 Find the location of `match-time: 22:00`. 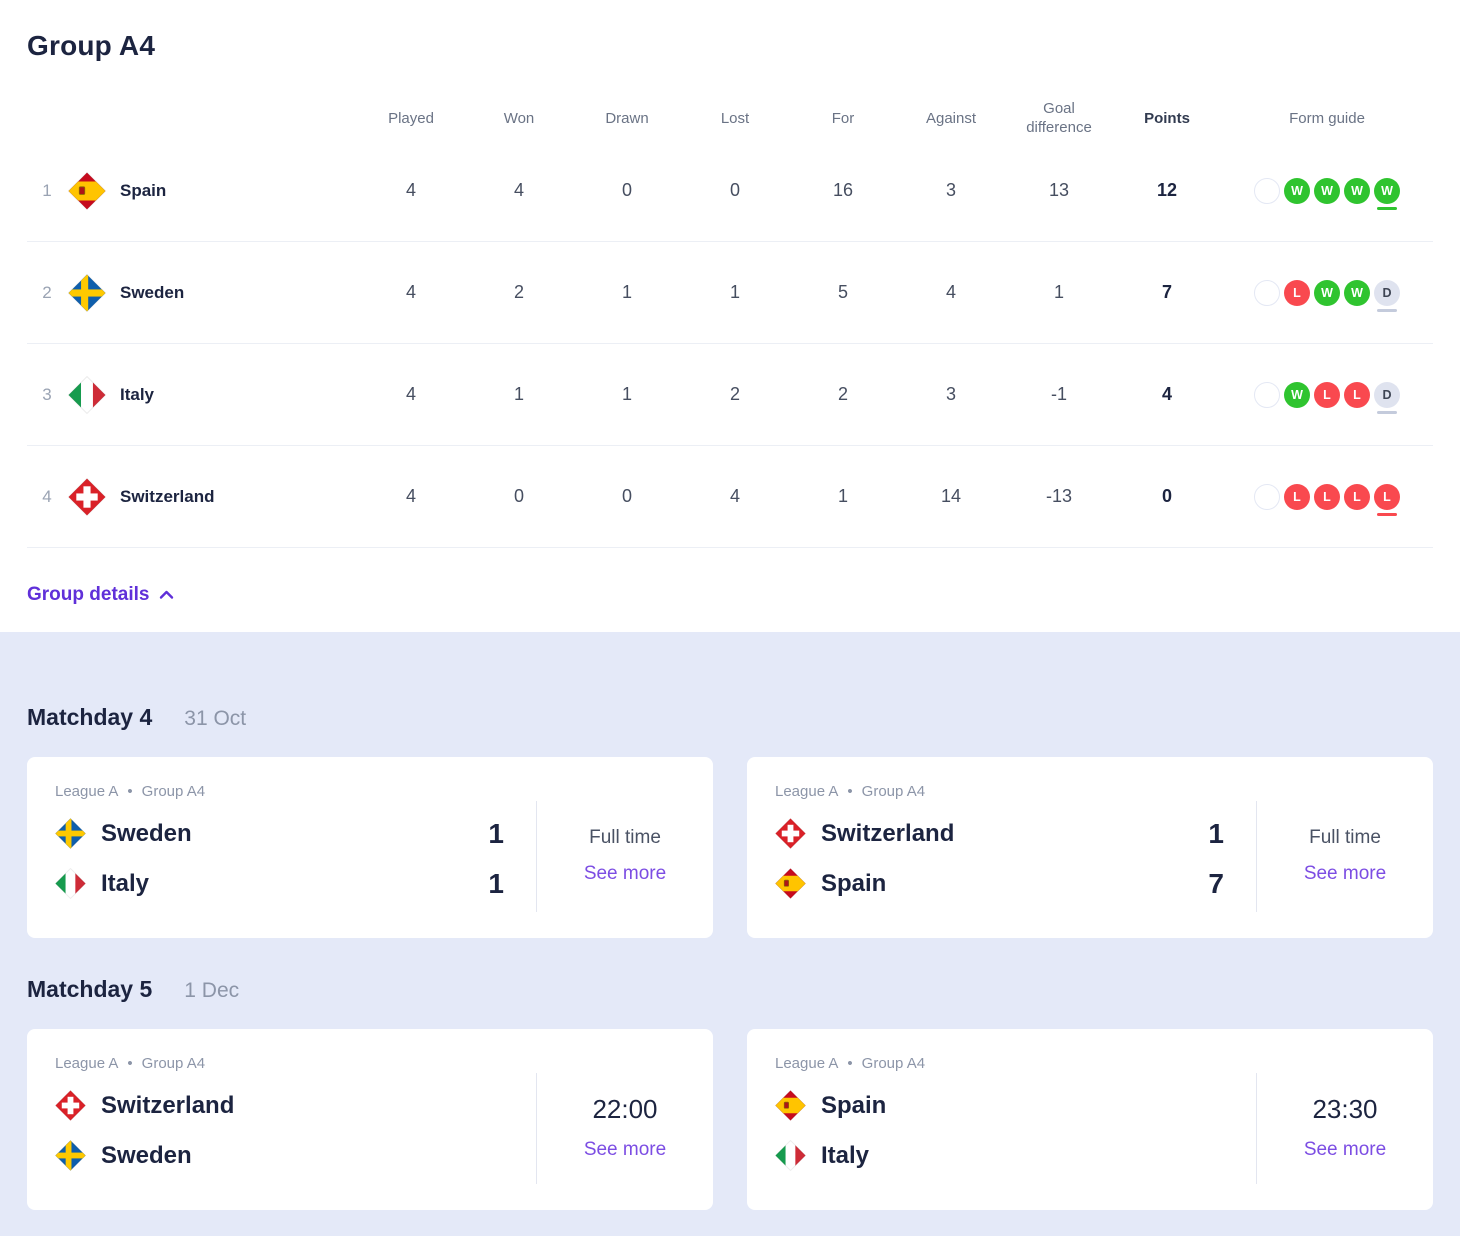

match-time: 22:00 is located at coordinates (625, 1109).